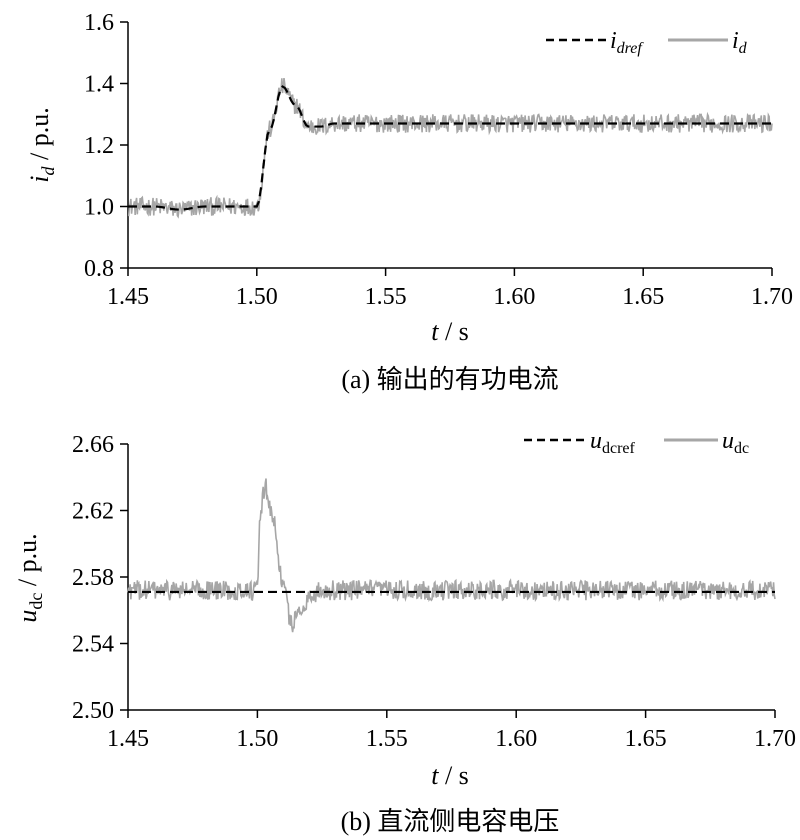  What do you see at coordinates (93, 711) in the screenshot?
I see `panel-b-y-tick-label: 2.50` at bounding box center [93, 711].